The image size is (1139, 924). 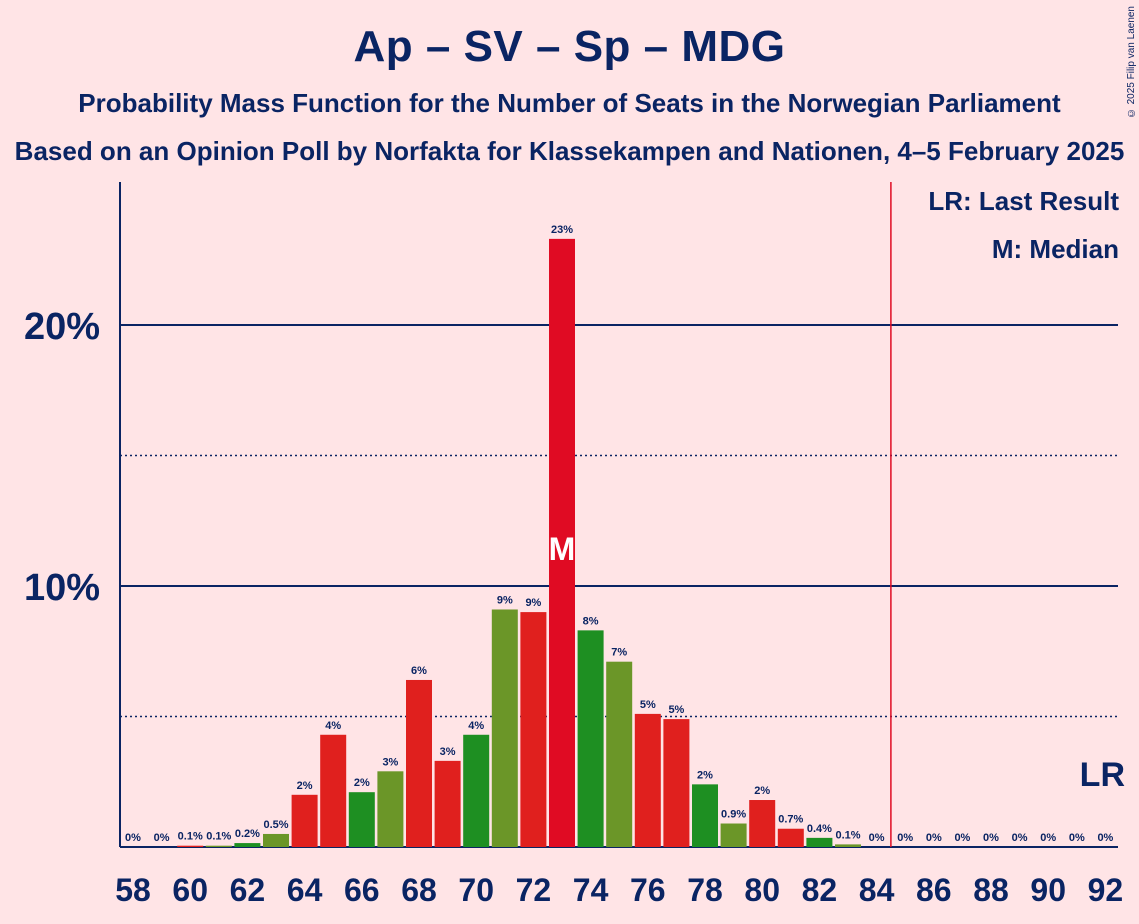 I want to click on x-tick-label: 76, so click(x=648, y=890).